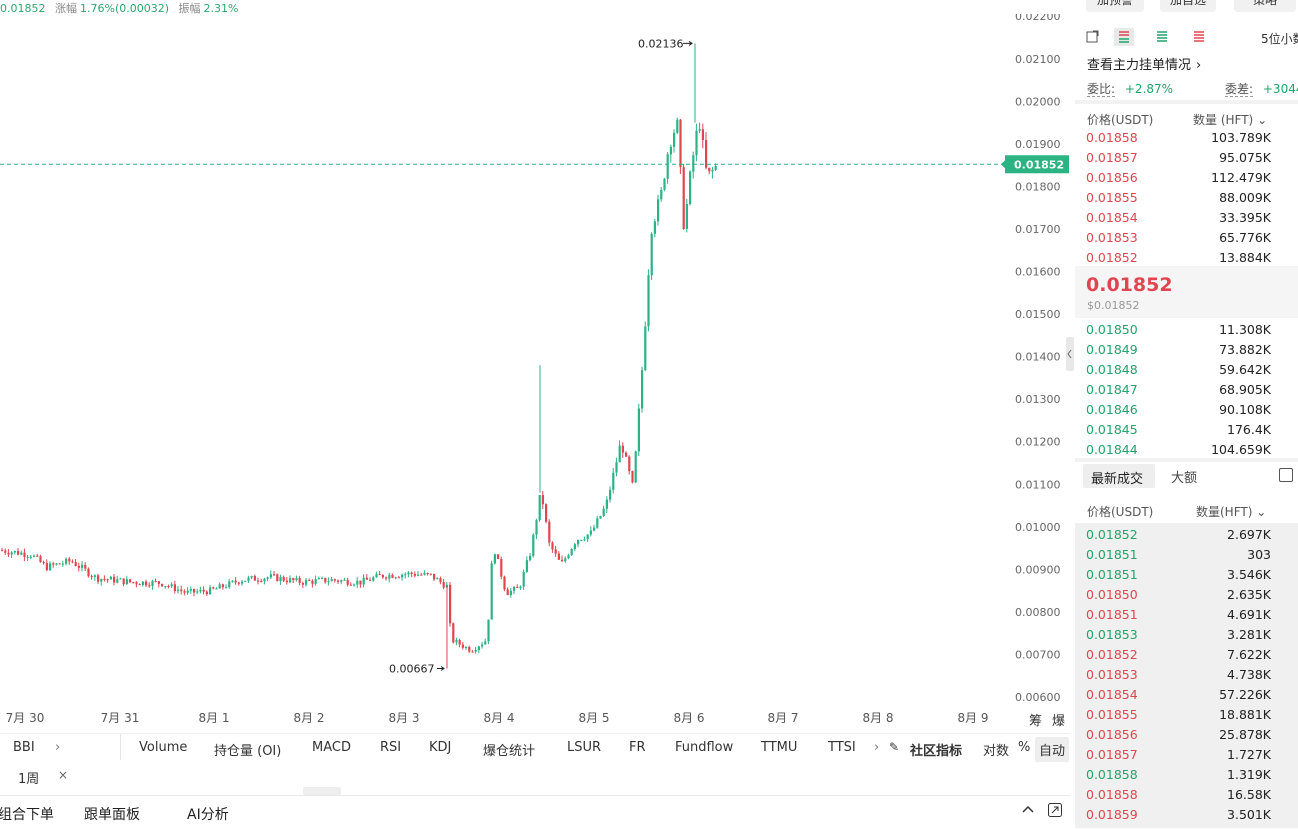 This screenshot has height=829, width=1298. Describe the element at coordinates (1286, 475) in the screenshot. I see `large-trades-checkbox` at that location.